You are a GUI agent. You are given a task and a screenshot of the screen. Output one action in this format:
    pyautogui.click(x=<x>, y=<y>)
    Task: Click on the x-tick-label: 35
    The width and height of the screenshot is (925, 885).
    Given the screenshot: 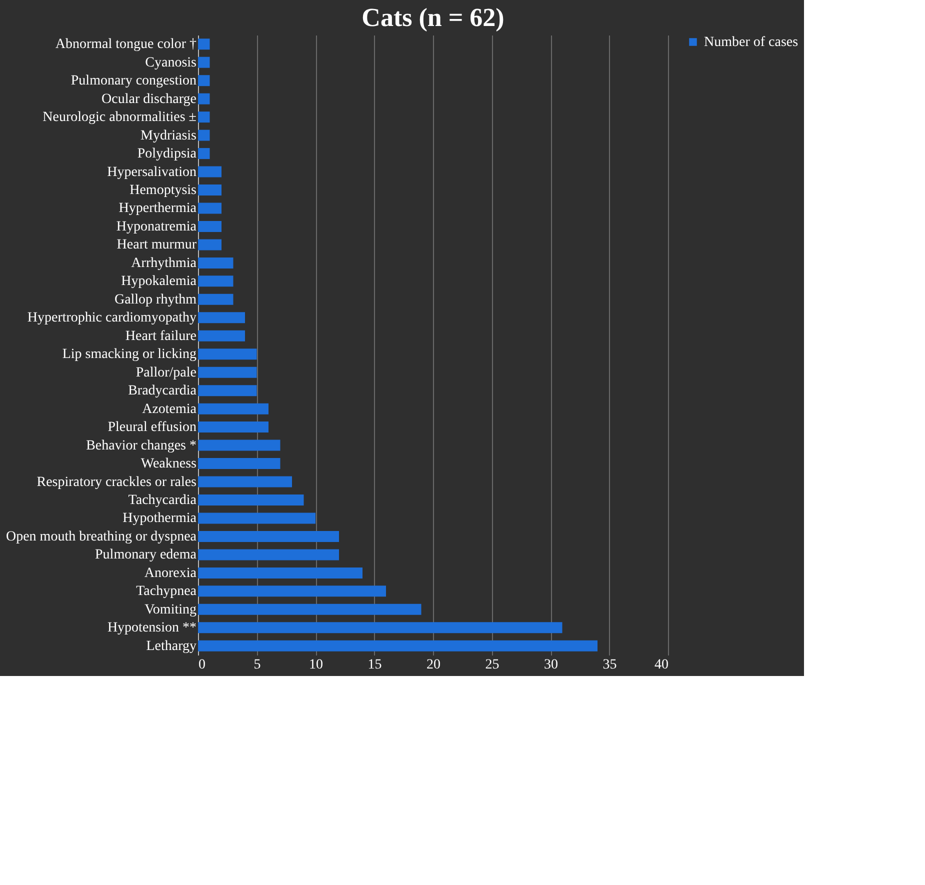 What is the action you would take?
    pyautogui.click(x=609, y=665)
    